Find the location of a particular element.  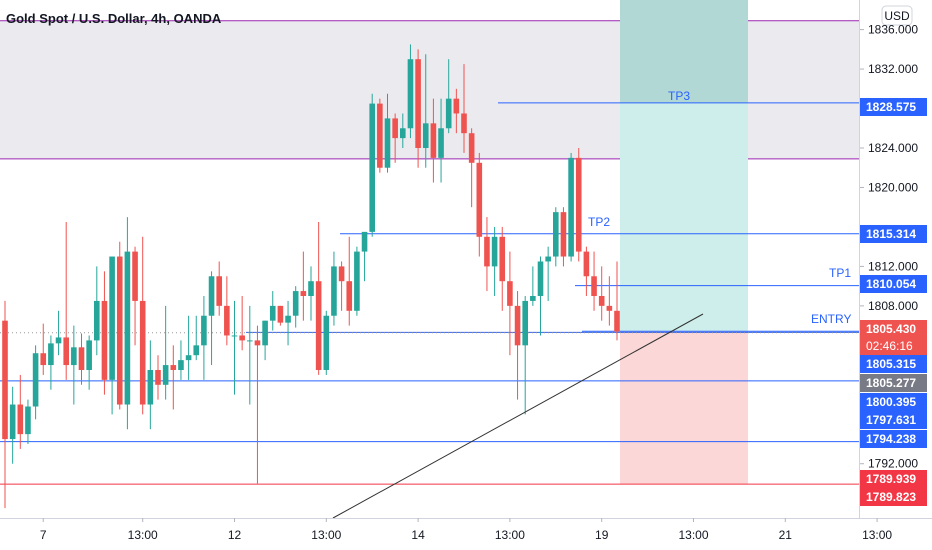

tp3-price-tag: 1828.575 is located at coordinates (893, 107).